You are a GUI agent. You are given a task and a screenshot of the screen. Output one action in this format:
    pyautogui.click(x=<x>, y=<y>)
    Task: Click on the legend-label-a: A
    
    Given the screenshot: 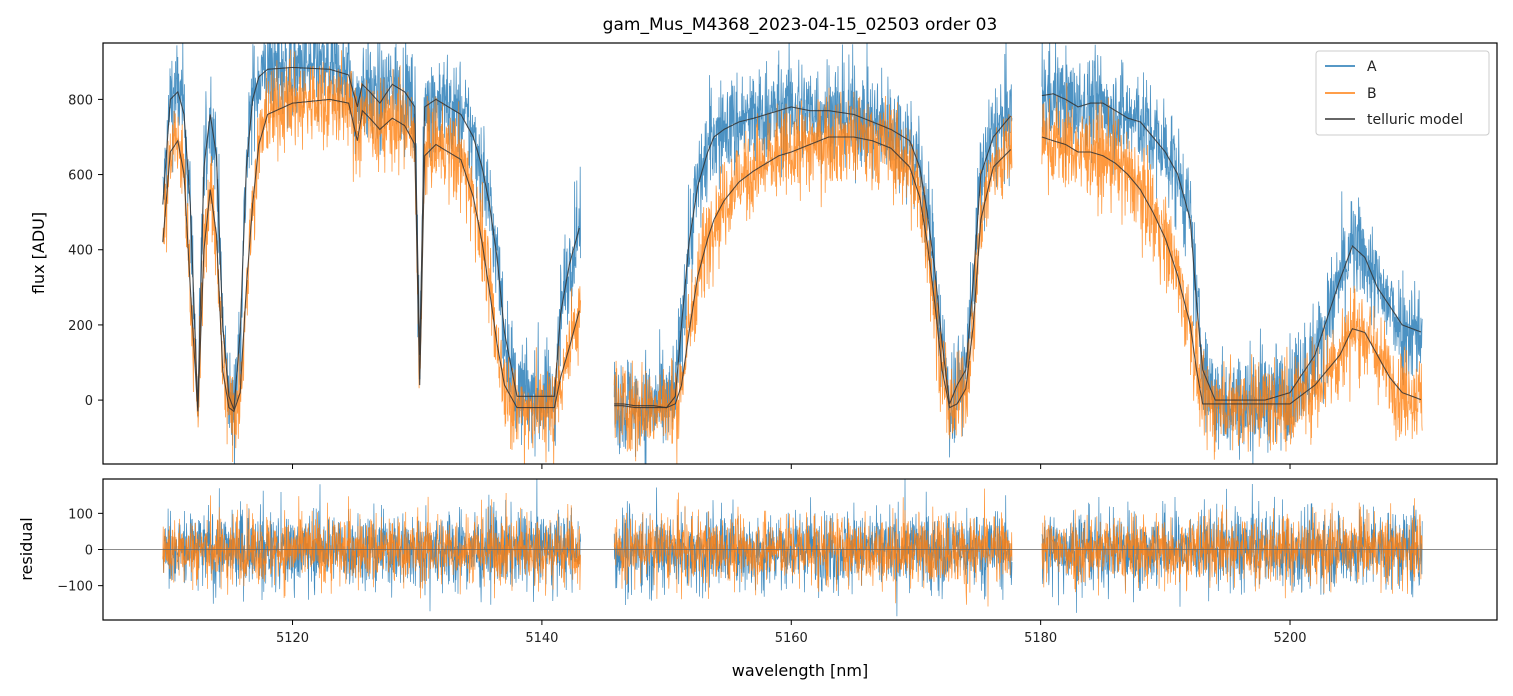 What is the action you would take?
    pyautogui.click(x=1372, y=67)
    